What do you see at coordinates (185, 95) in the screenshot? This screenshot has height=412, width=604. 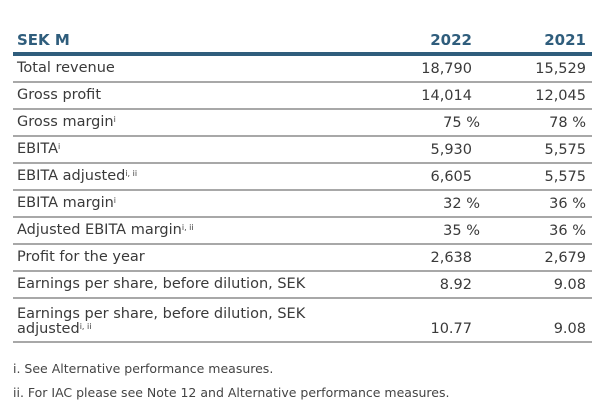 I see `row-label: Gross profit` at bounding box center [185, 95].